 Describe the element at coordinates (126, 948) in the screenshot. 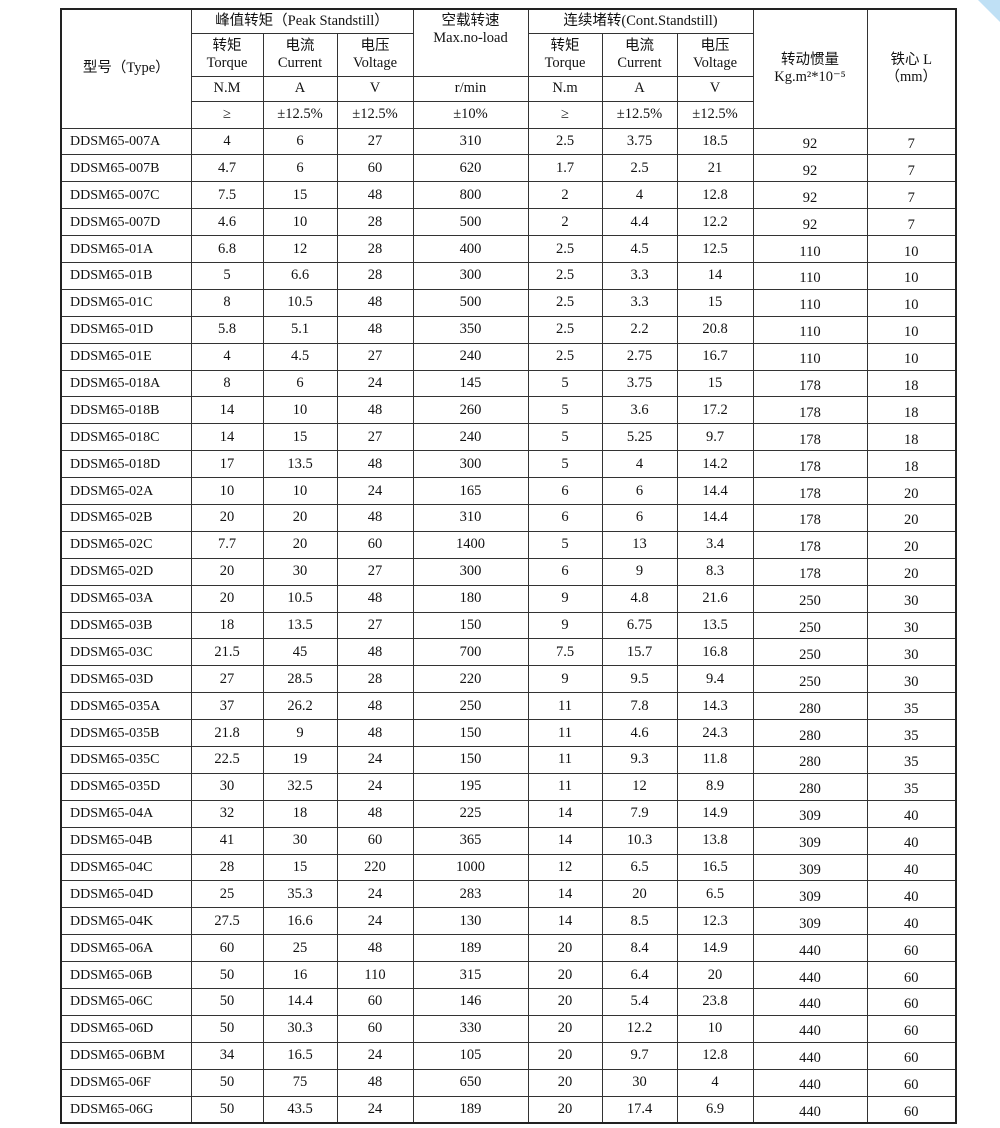

I see `cell-model: DDSM65-06A` at that location.